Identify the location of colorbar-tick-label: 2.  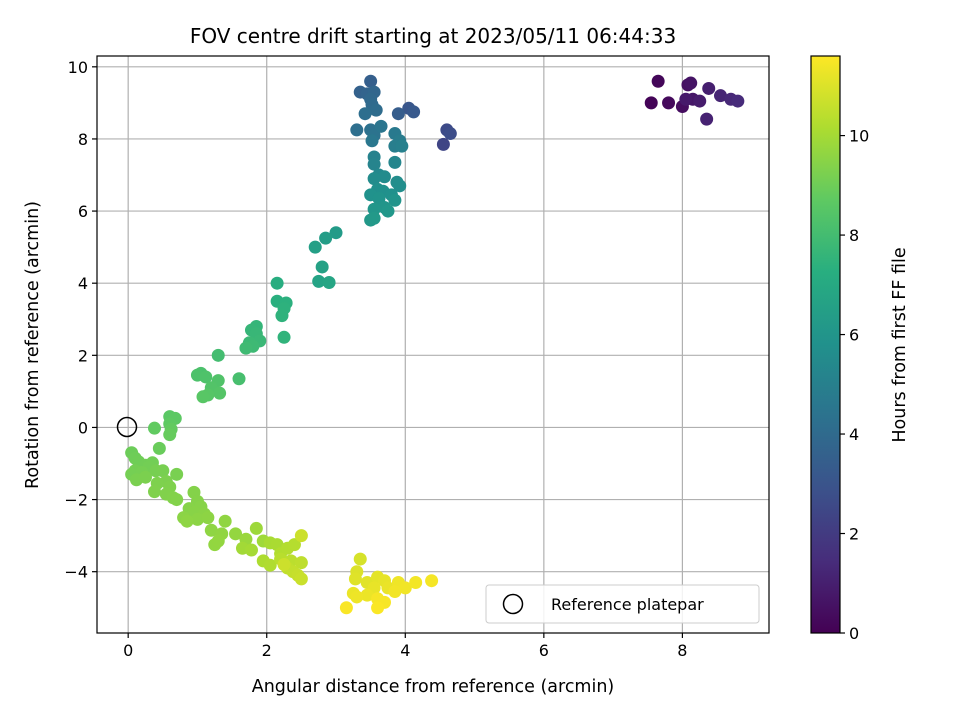
(854, 534).